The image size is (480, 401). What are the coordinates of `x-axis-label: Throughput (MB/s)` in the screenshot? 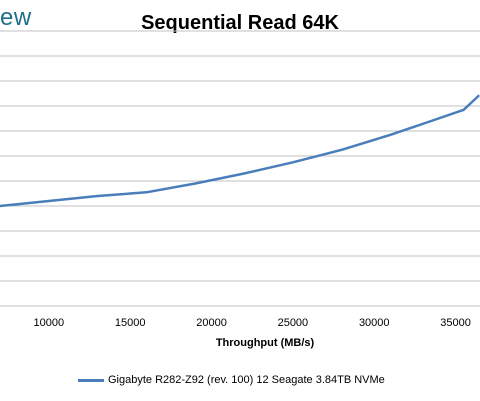 It's located at (265, 343).